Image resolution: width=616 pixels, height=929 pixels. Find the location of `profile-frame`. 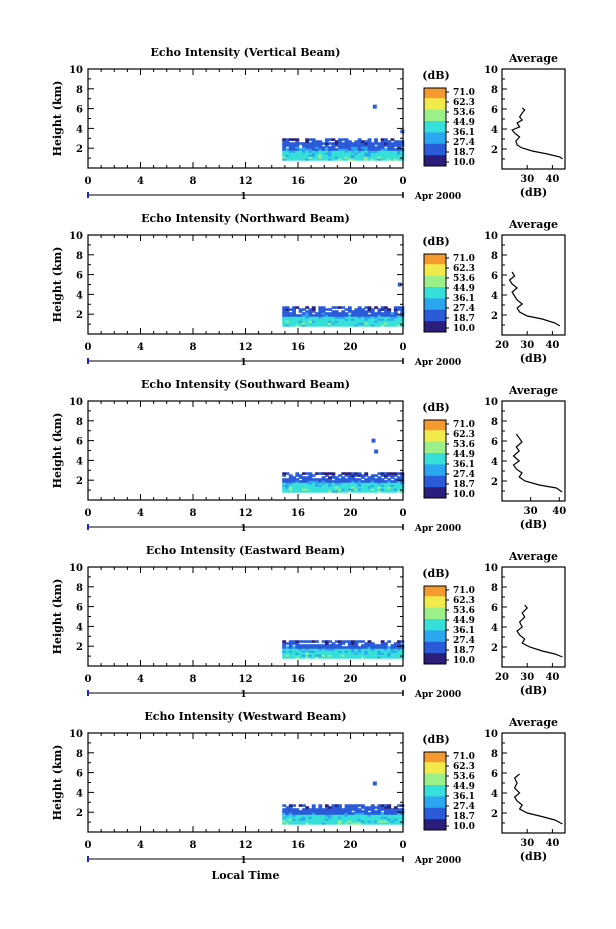

profile-frame is located at coordinates (533, 617).